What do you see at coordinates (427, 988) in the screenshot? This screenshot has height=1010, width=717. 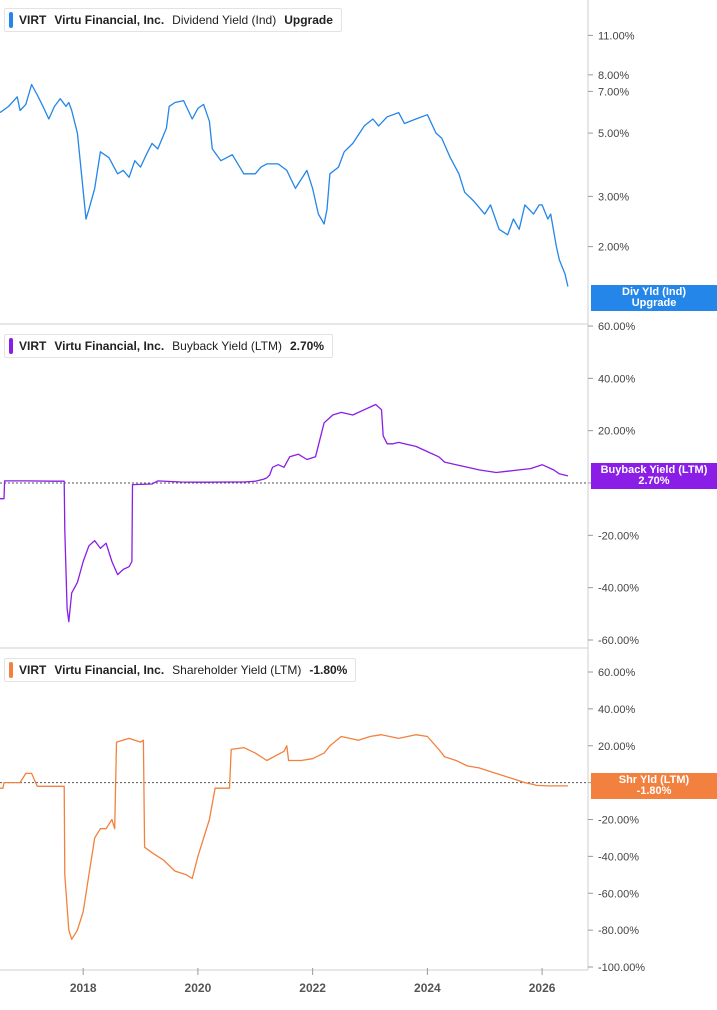 I see `x-tick-label: 2024` at bounding box center [427, 988].